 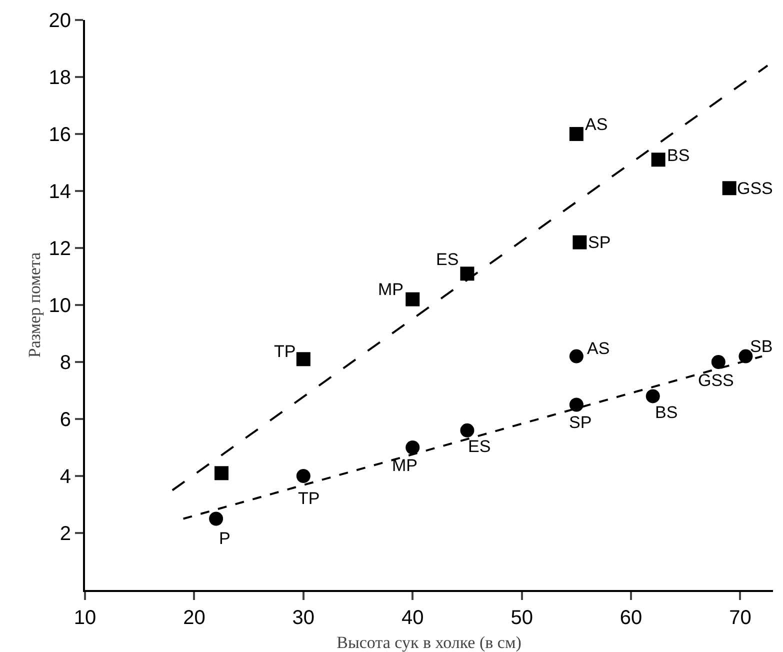 I want to click on y-tick-label: 8, so click(x=65, y=363).